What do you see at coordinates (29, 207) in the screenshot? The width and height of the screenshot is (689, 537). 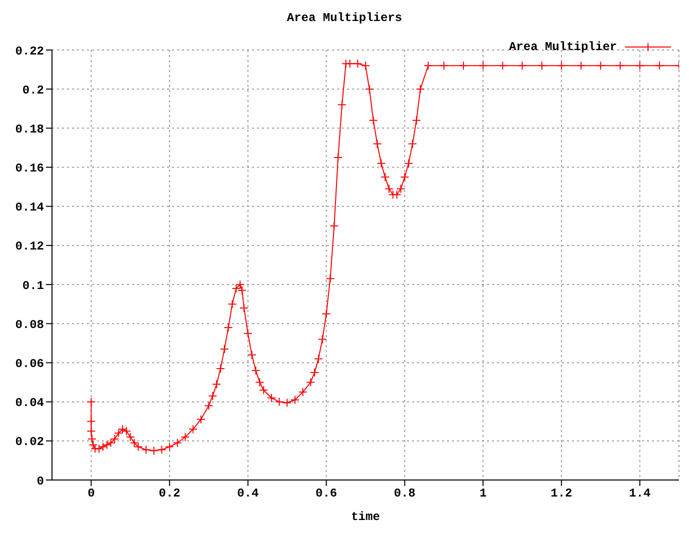 I see `y-tick-label: 0.14` at bounding box center [29, 207].